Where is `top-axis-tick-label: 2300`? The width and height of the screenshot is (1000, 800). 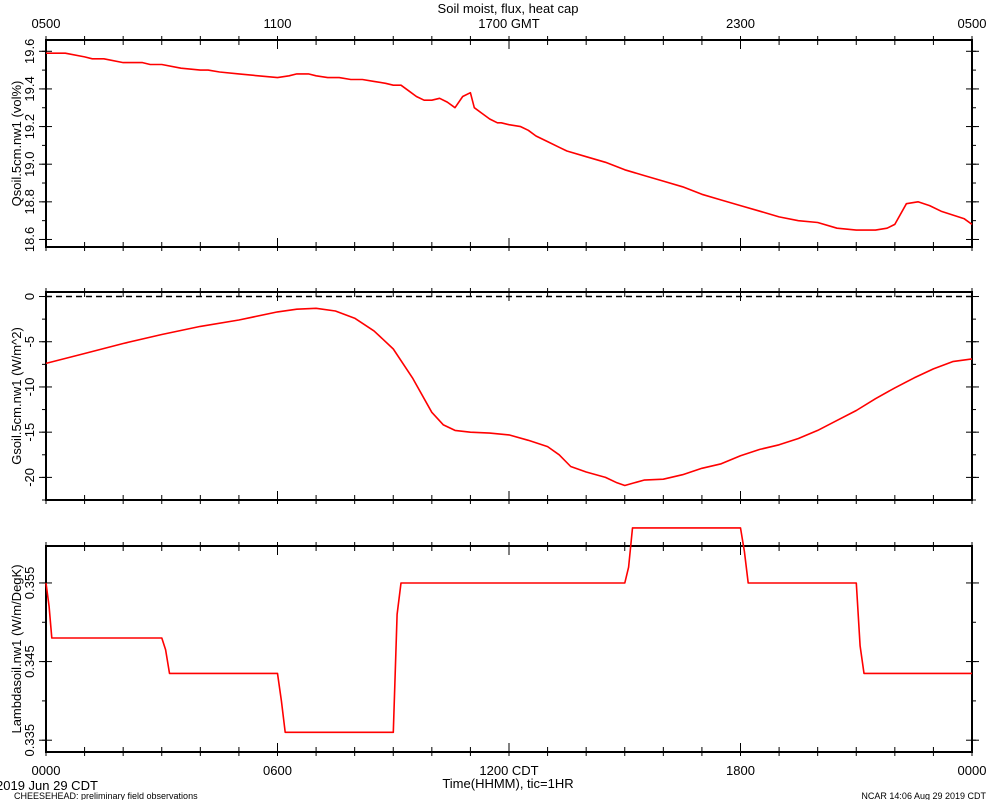
top-axis-tick-label: 2300 is located at coordinates (740, 23).